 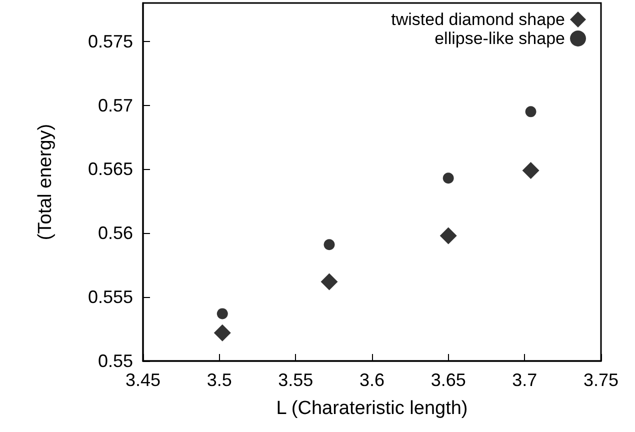 What do you see at coordinates (499, 38) in the screenshot?
I see `legend-label: ellipse-like shape` at bounding box center [499, 38].